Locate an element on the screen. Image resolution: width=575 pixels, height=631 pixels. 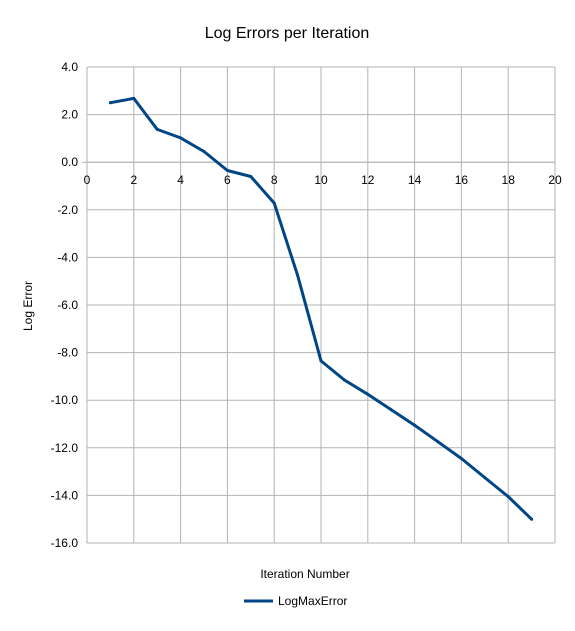
y-tick-label: 2.0 is located at coordinates (69, 115).